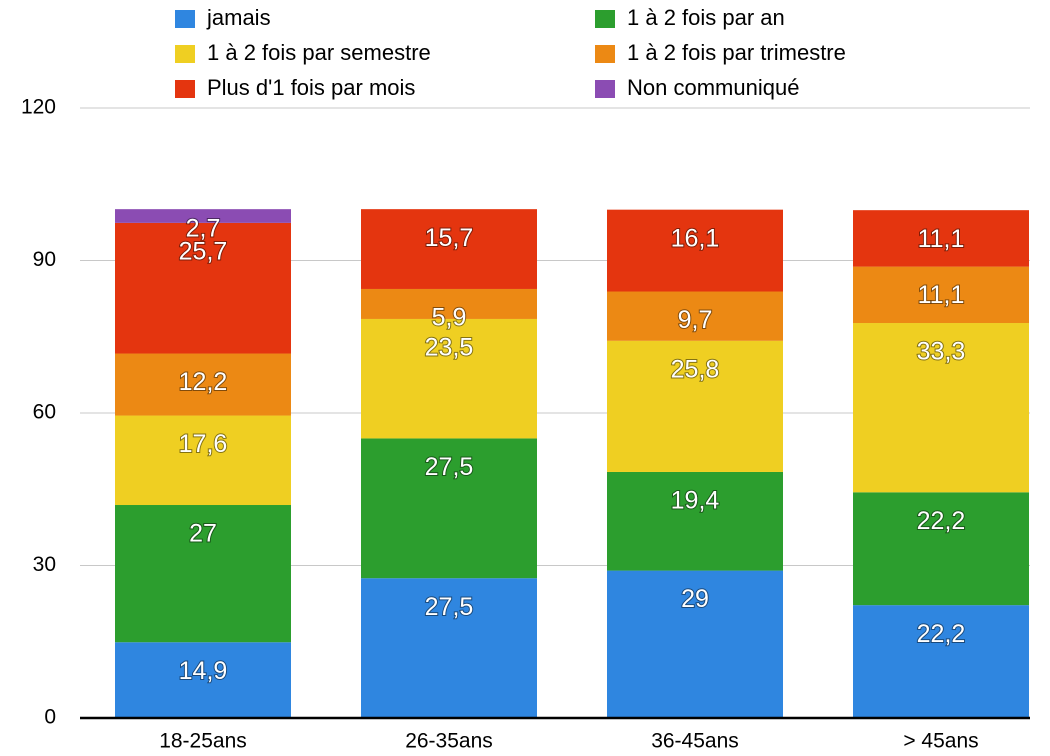  Describe the element at coordinates (203, 229) in the screenshot. I see `data-label: 2,7` at that location.